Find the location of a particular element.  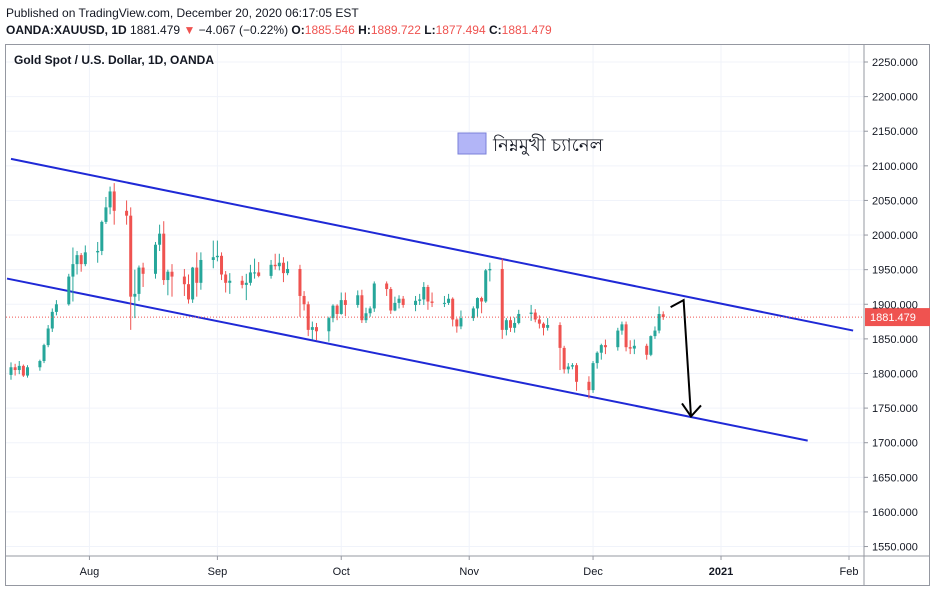

y-tick-label: 1750.000 is located at coordinates (895, 409).